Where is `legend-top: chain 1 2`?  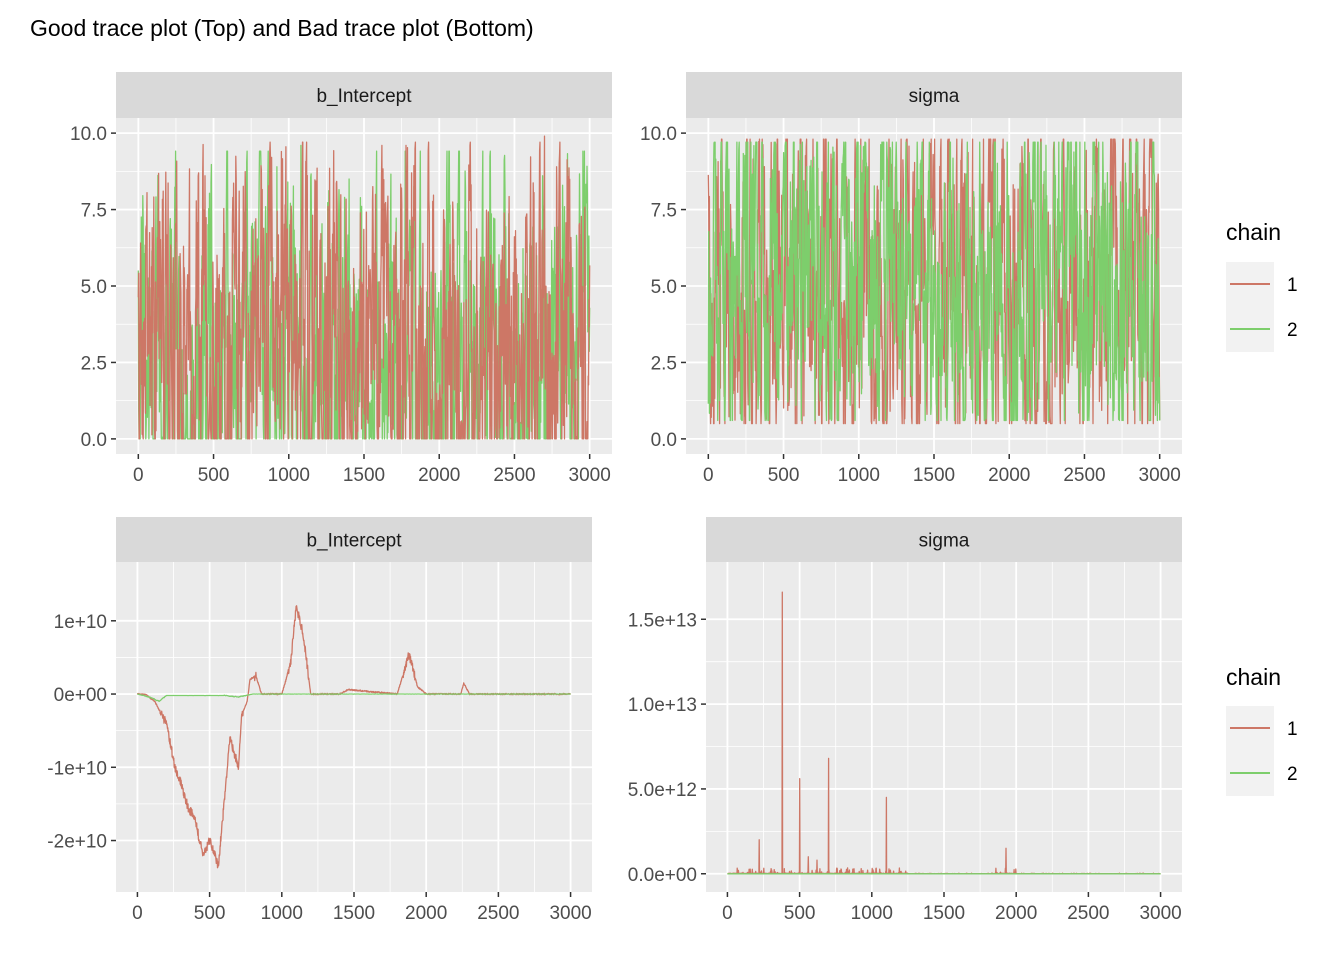
legend-top: chain 1 2 is located at coordinates (1262, 285).